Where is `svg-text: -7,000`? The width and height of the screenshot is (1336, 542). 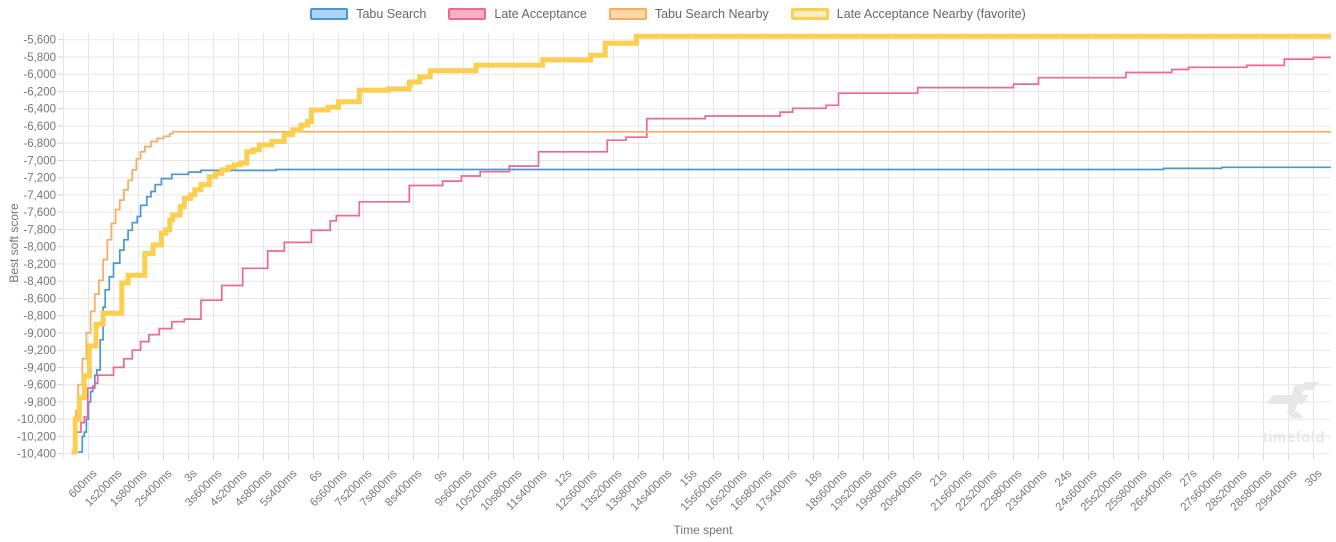 svg-text: -7,000 is located at coordinates (39, 161).